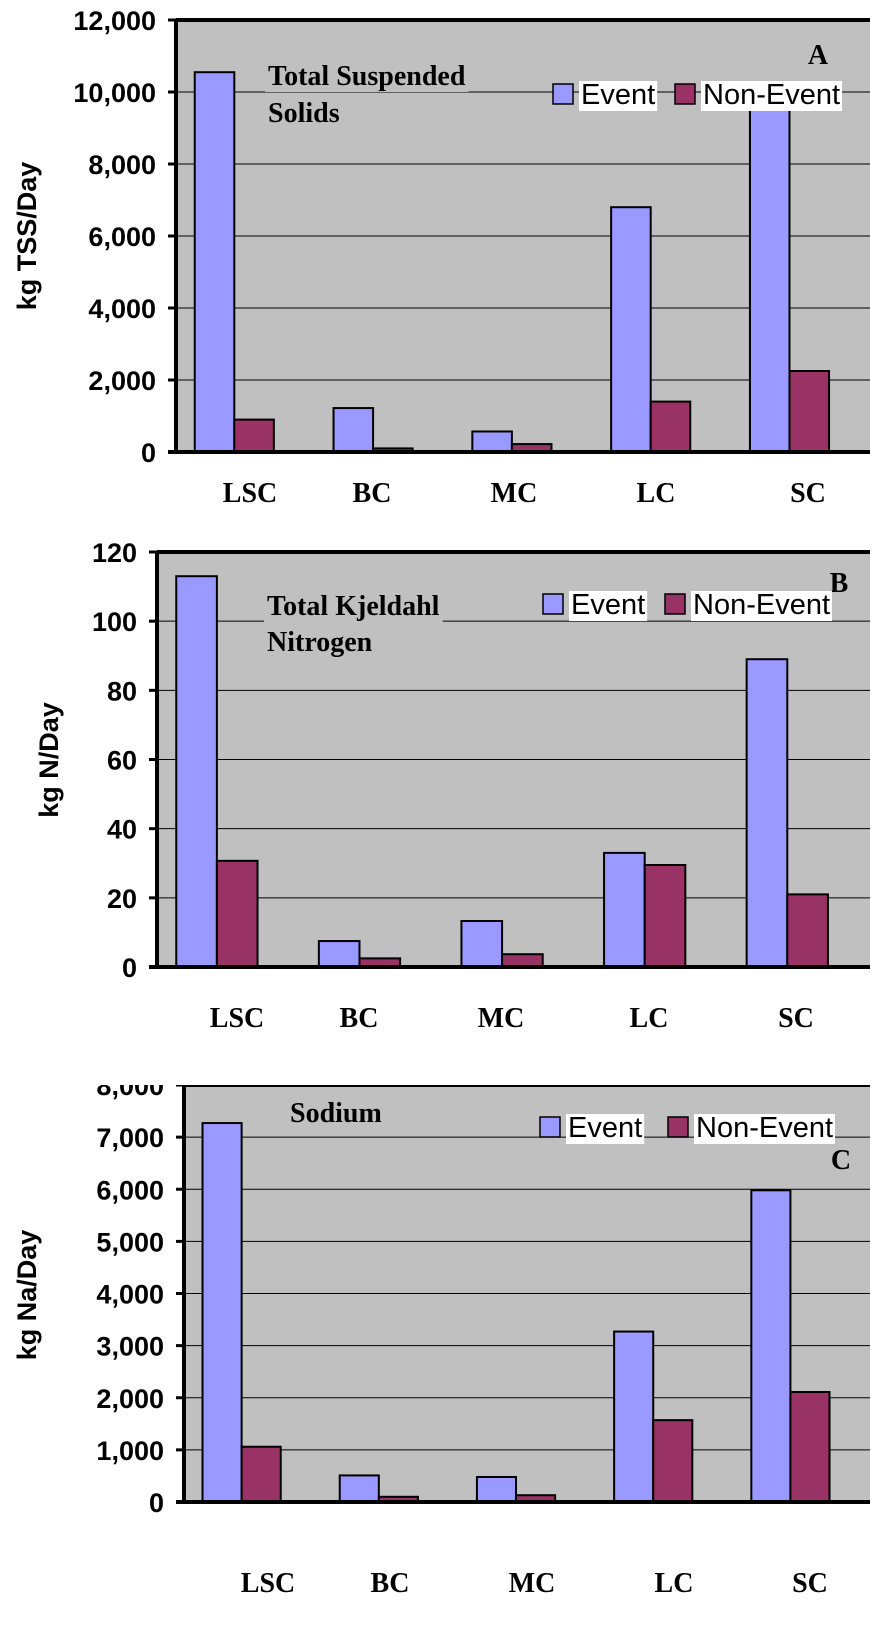  What do you see at coordinates (130, 1242) in the screenshot?
I see `y-tick-label: 5,000` at bounding box center [130, 1242].